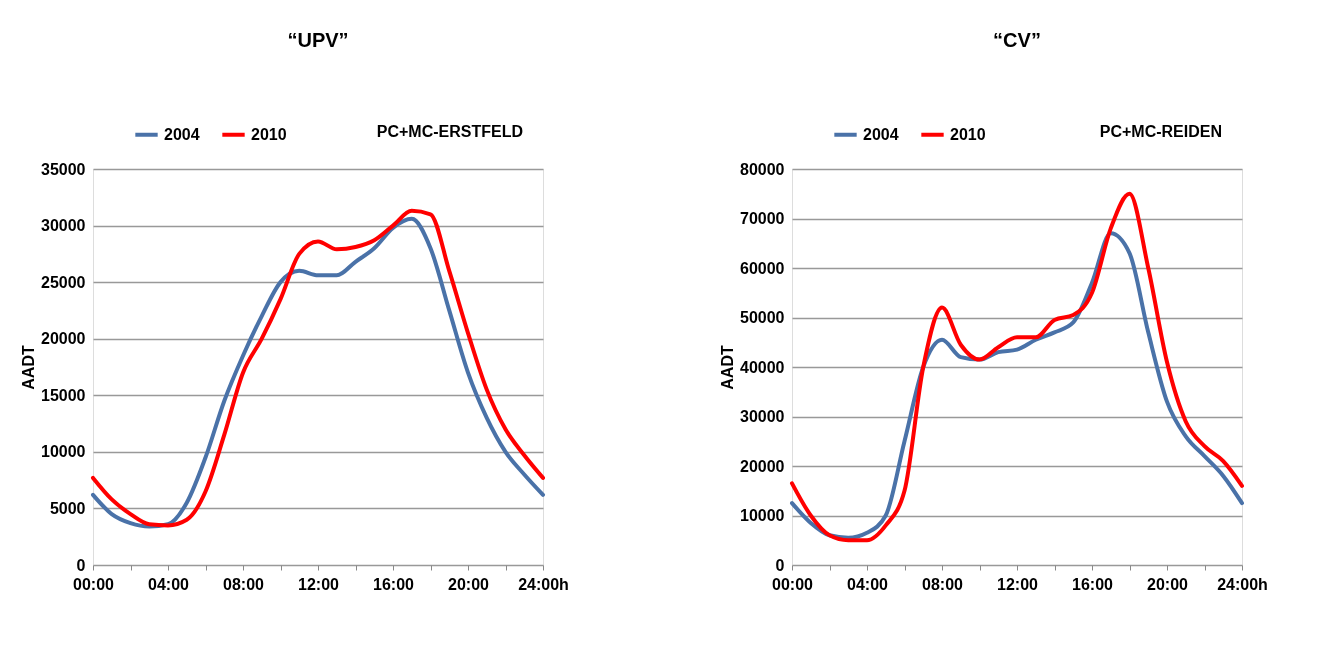  I want to click on y-tick-label: 35000, so click(63, 169).